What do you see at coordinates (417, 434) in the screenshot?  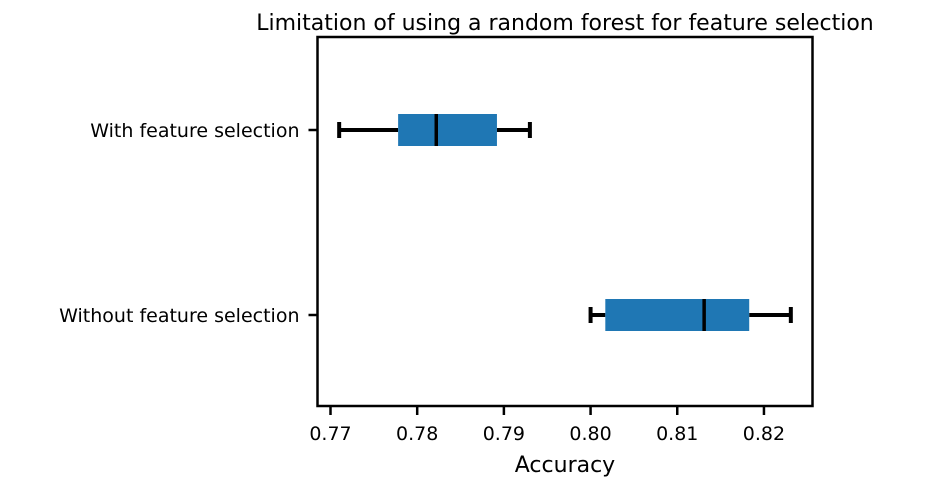 I see `x-tick-label: 0.78` at bounding box center [417, 434].